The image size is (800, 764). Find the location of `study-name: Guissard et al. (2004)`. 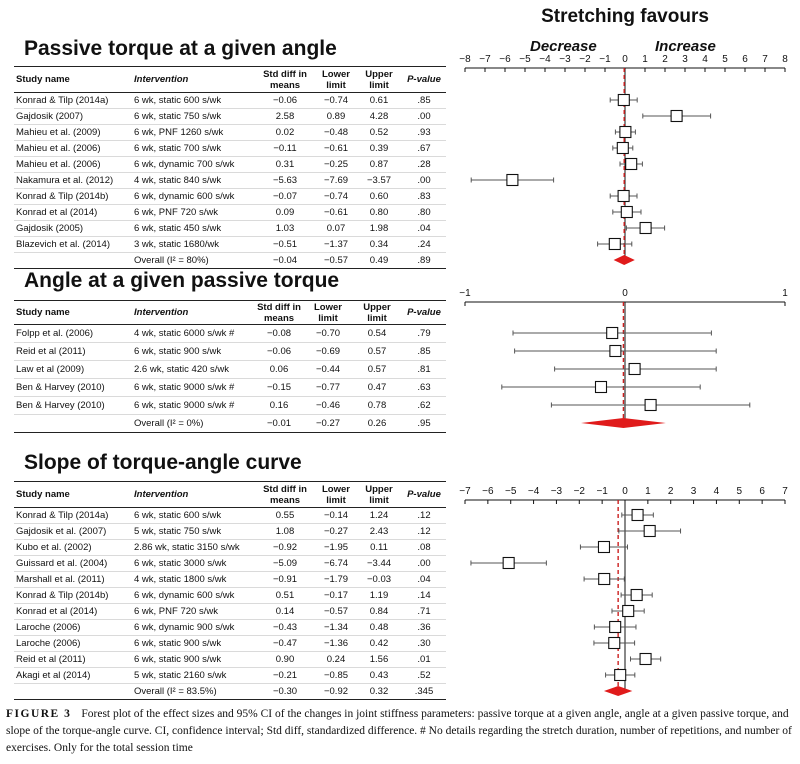

study-name: Guissard et al. (2004) is located at coordinates (62, 563).